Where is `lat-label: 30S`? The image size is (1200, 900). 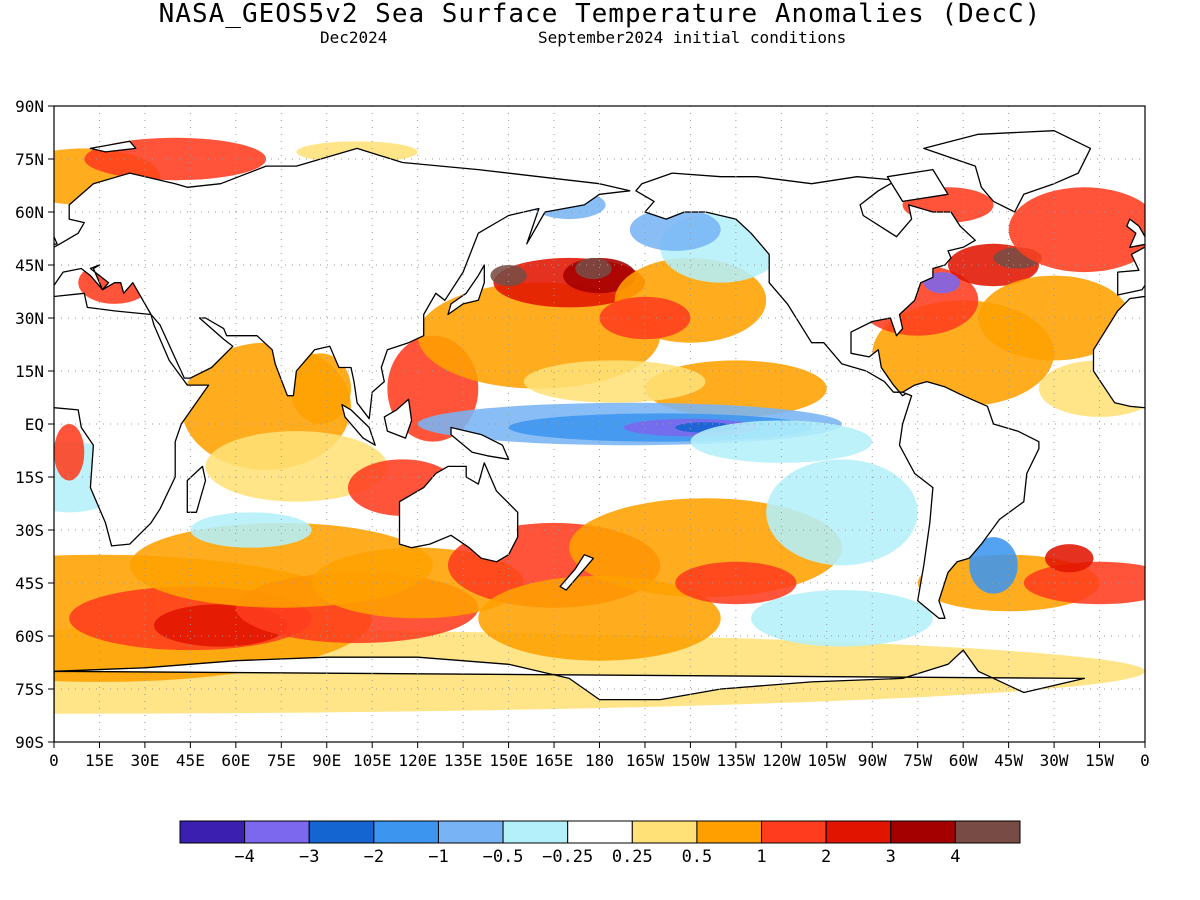 lat-label: 30S is located at coordinates (29, 530).